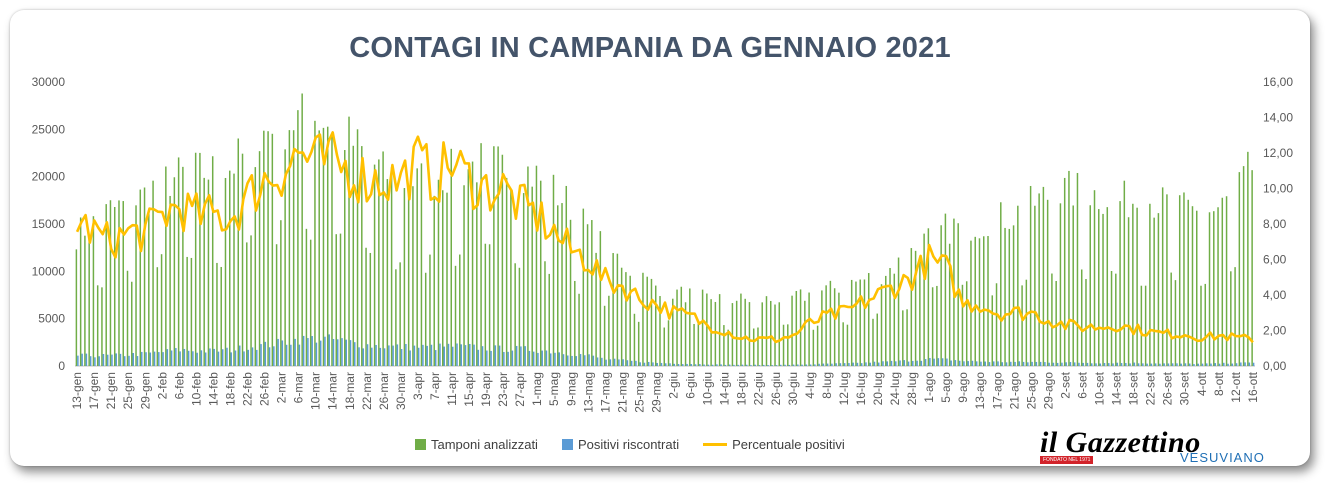 This screenshot has height=492, width=1336. Describe the element at coordinates (213, 389) in the screenshot. I see `x-tick-label: 14-feb` at that location.